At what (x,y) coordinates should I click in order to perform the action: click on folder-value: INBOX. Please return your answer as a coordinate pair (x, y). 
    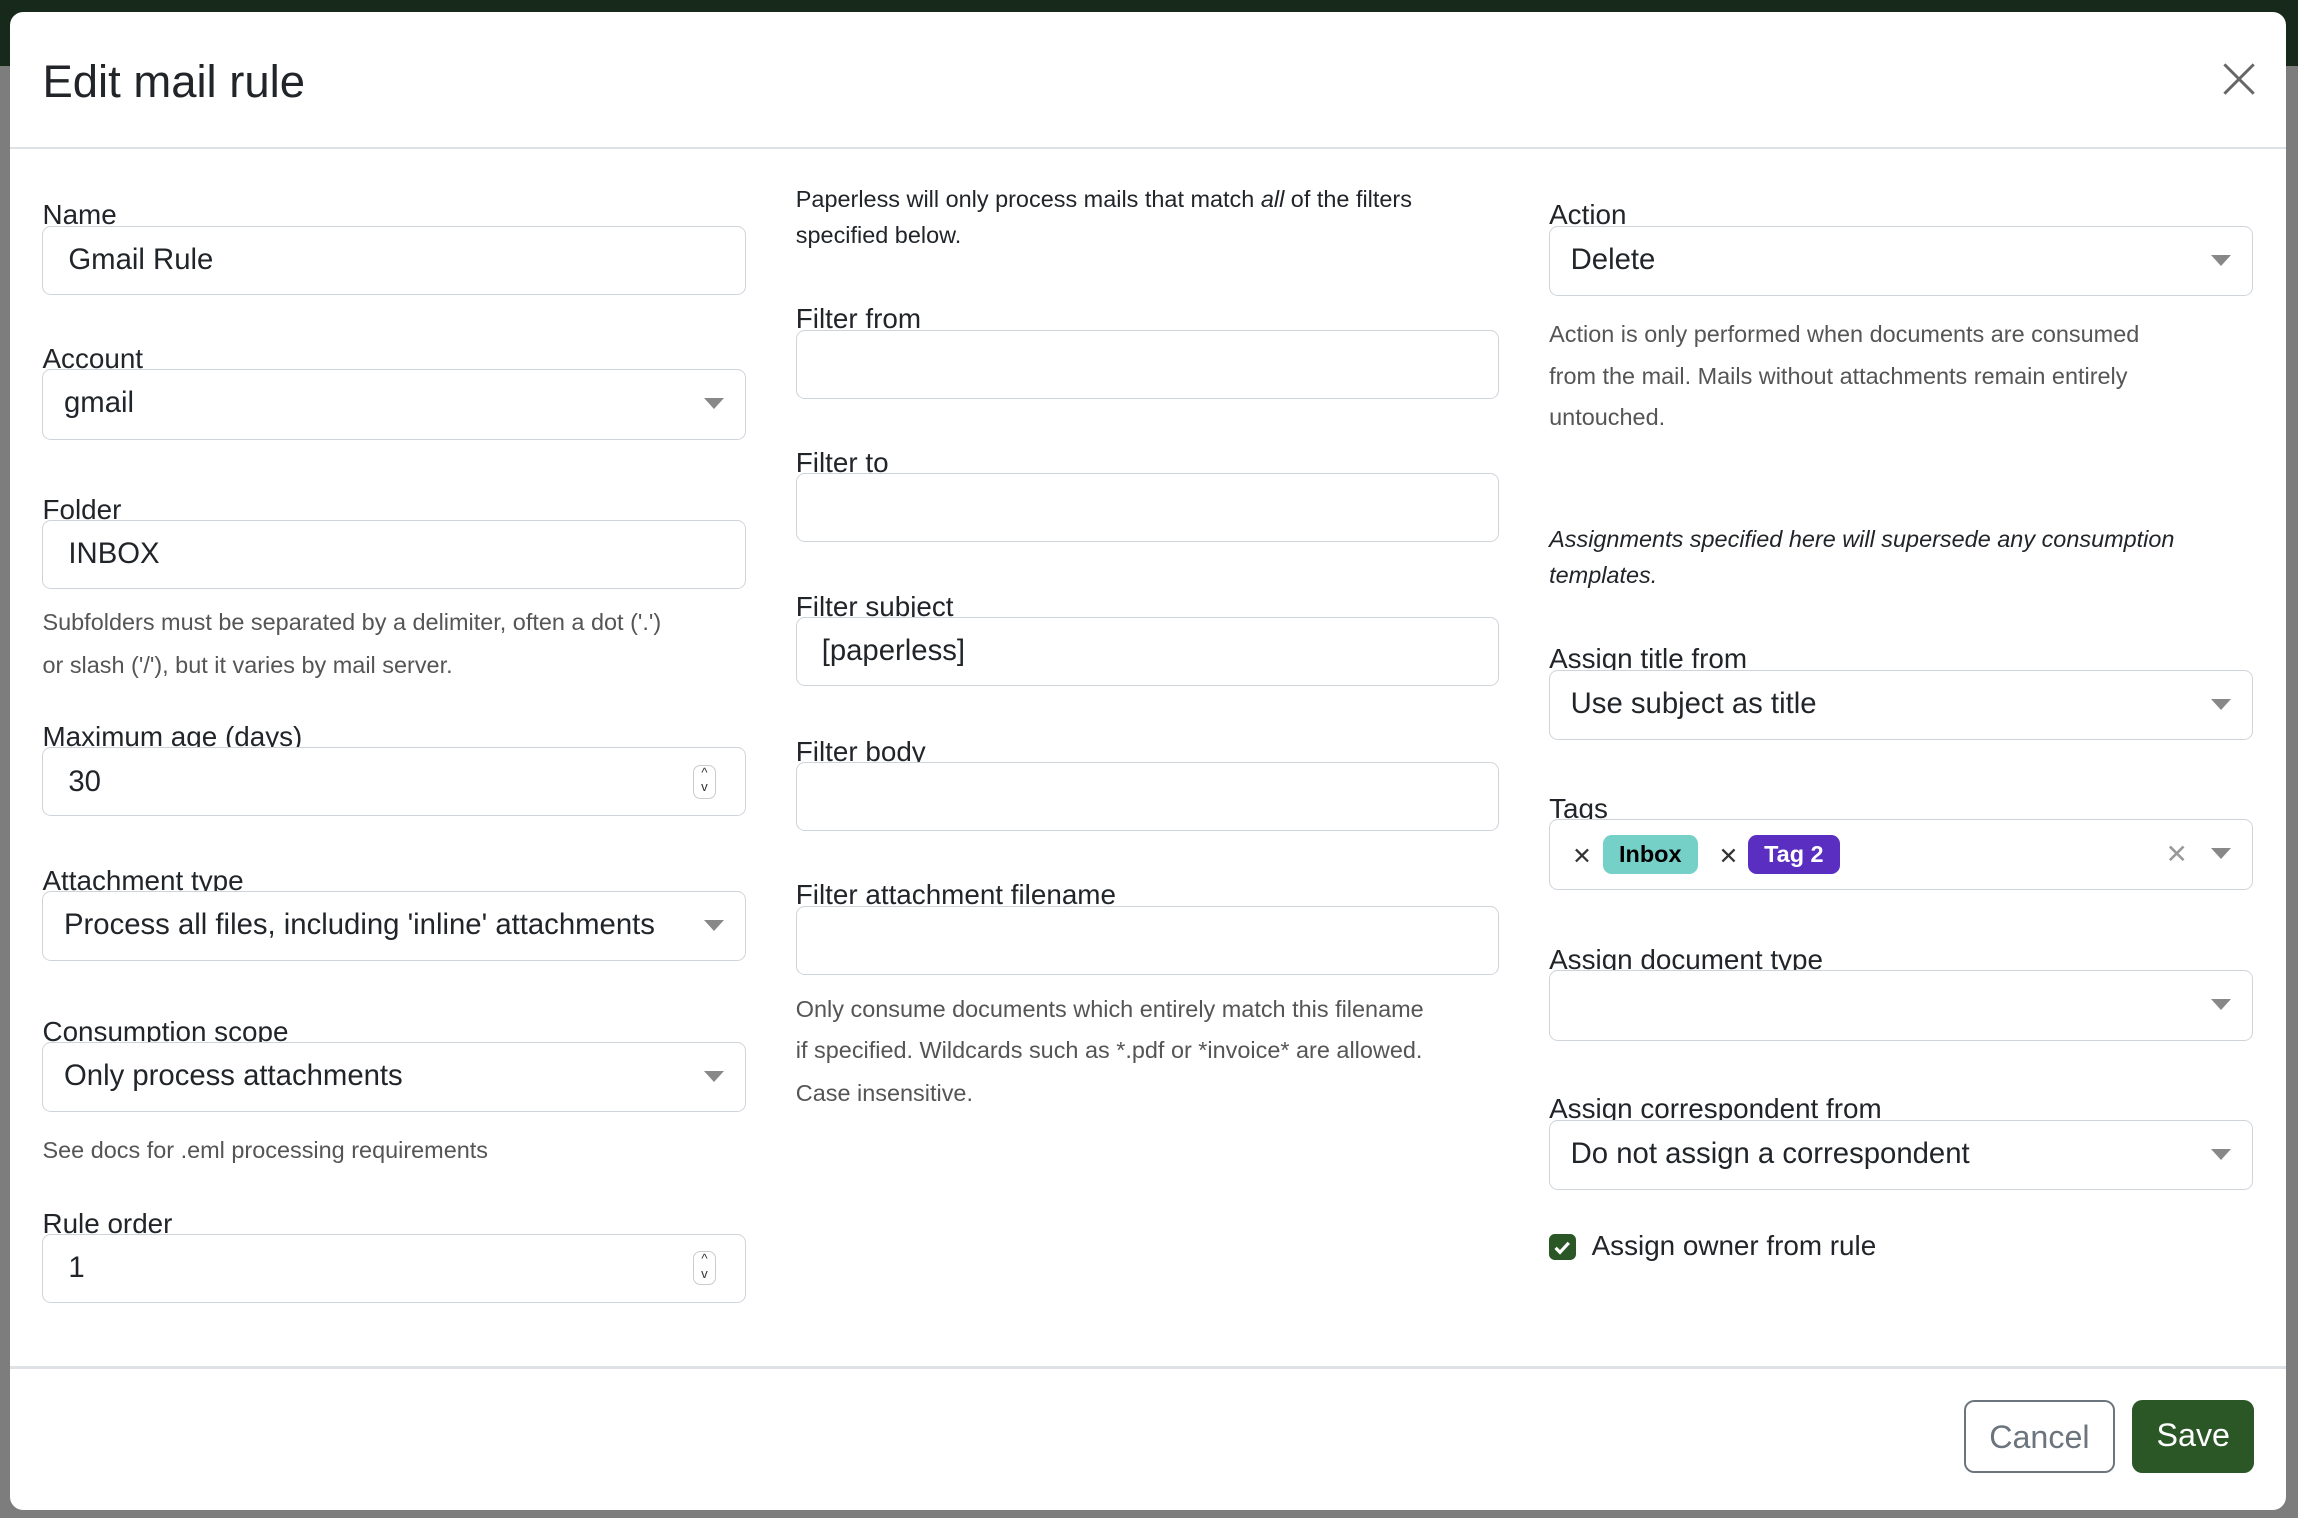
    Looking at the image, I should click on (114, 554).